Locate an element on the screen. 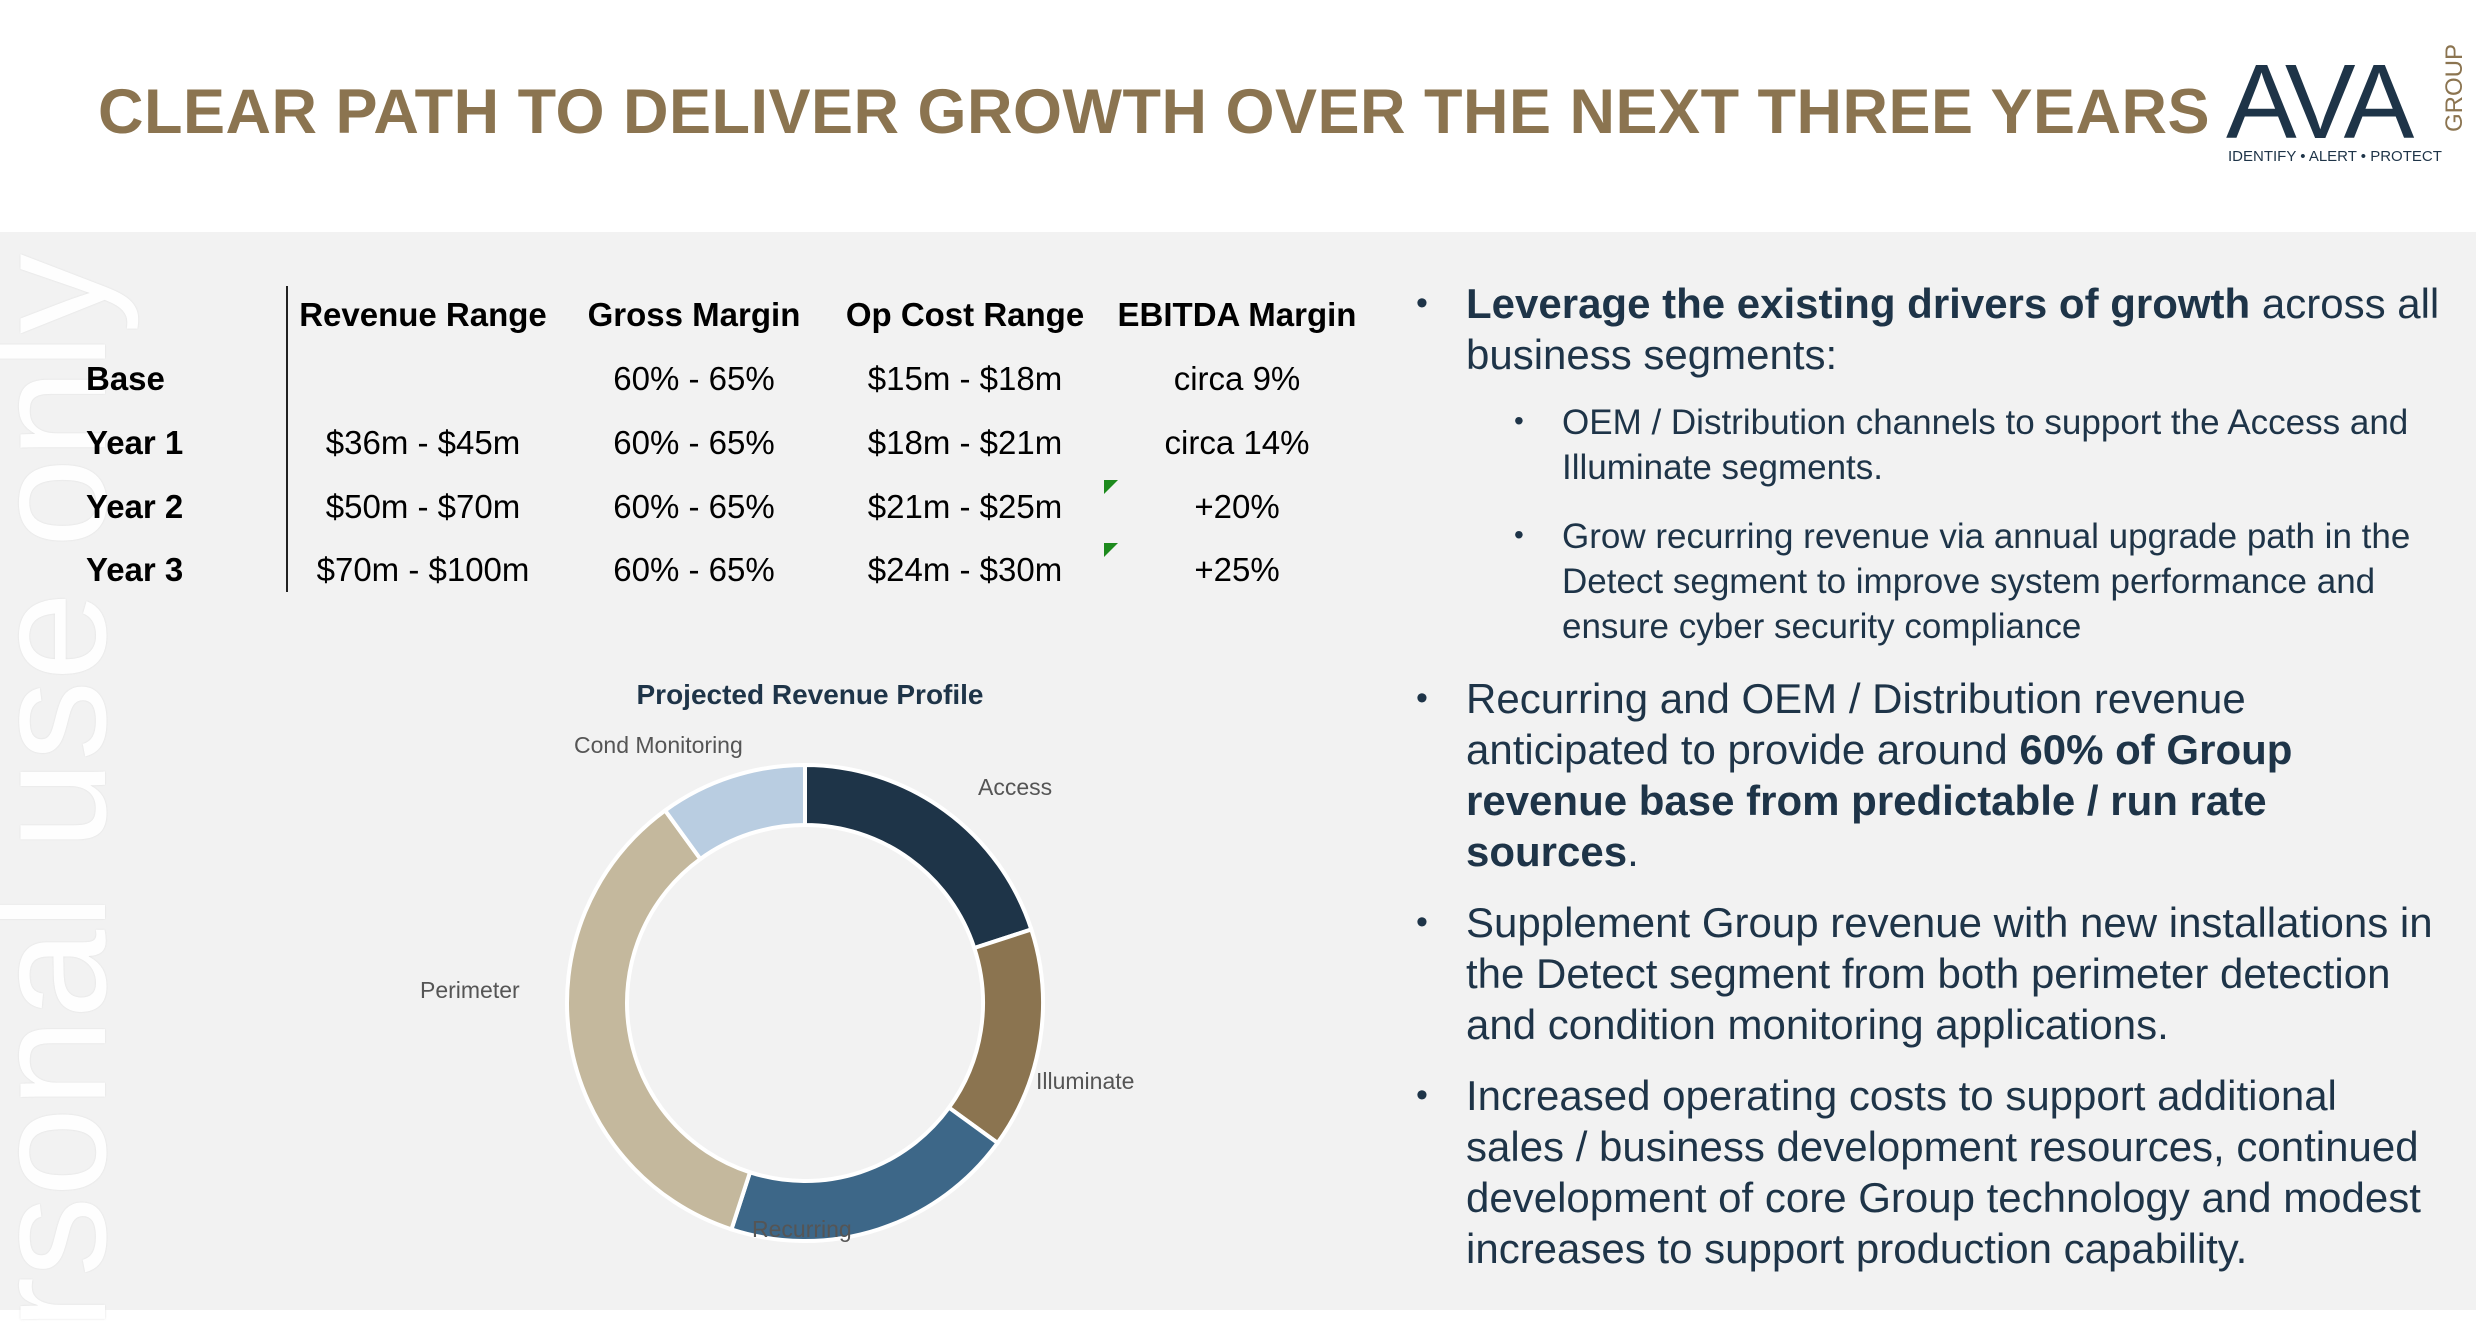 The image size is (2476, 1330). svg-text: IDENTIFY • ALERT • PROTECT is located at coordinates (2335, 156).